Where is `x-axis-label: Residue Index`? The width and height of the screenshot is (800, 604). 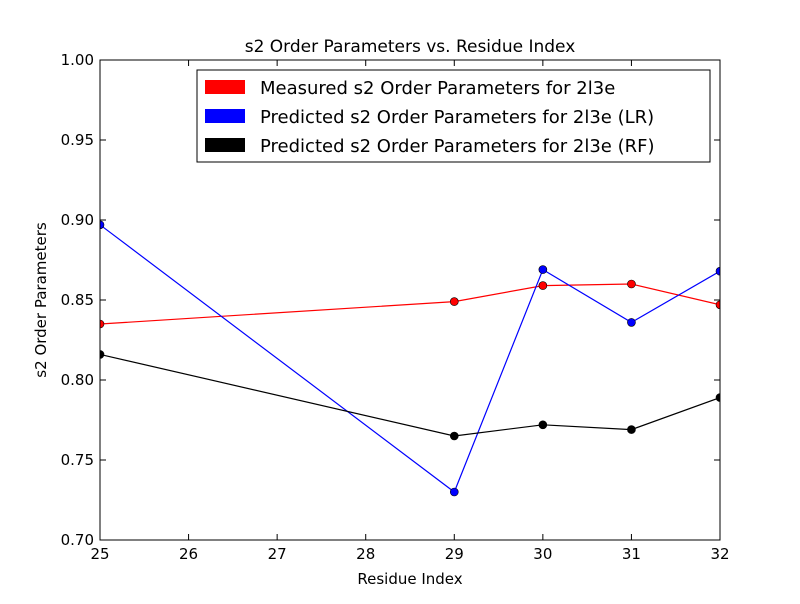 x-axis-label: Residue Index is located at coordinates (409, 579).